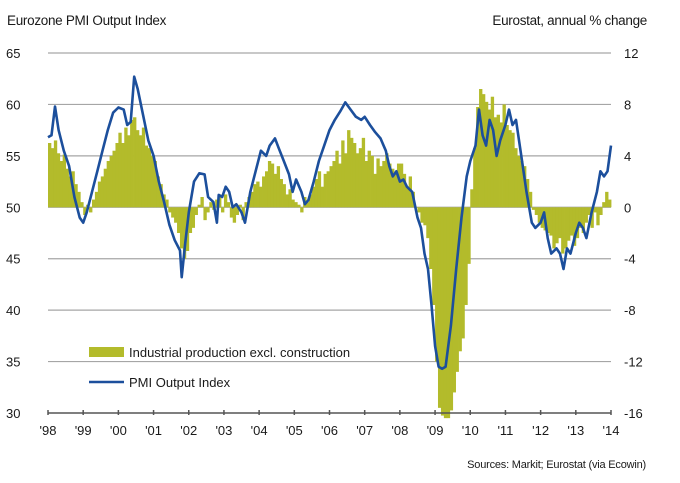 This screenshot has height=483, width=680. I want to click on x-tick-label: '05, so click(294, 430).